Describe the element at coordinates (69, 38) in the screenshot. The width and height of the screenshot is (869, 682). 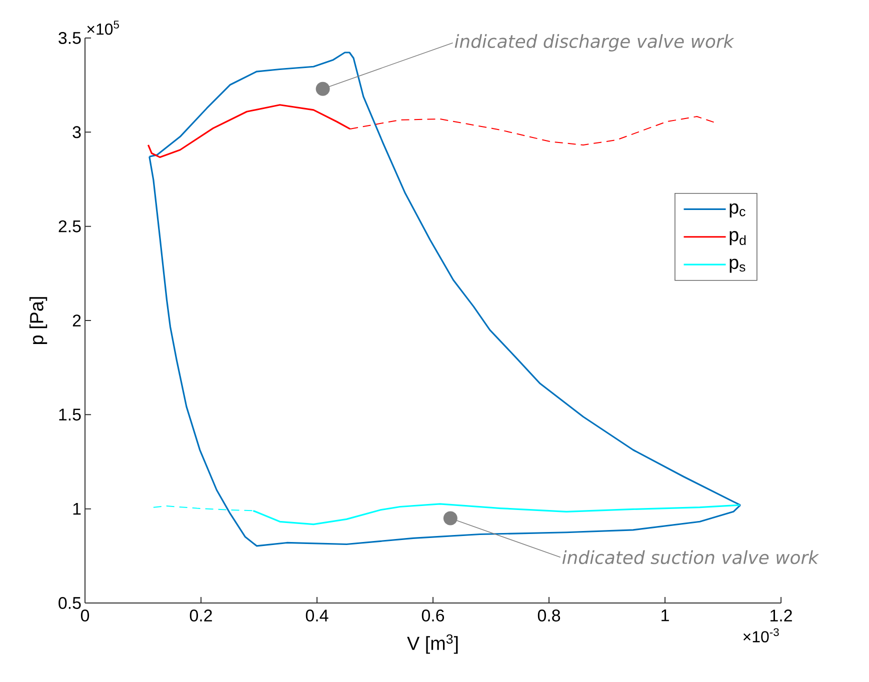
I see `y-tick-label: 3.5` at that location.